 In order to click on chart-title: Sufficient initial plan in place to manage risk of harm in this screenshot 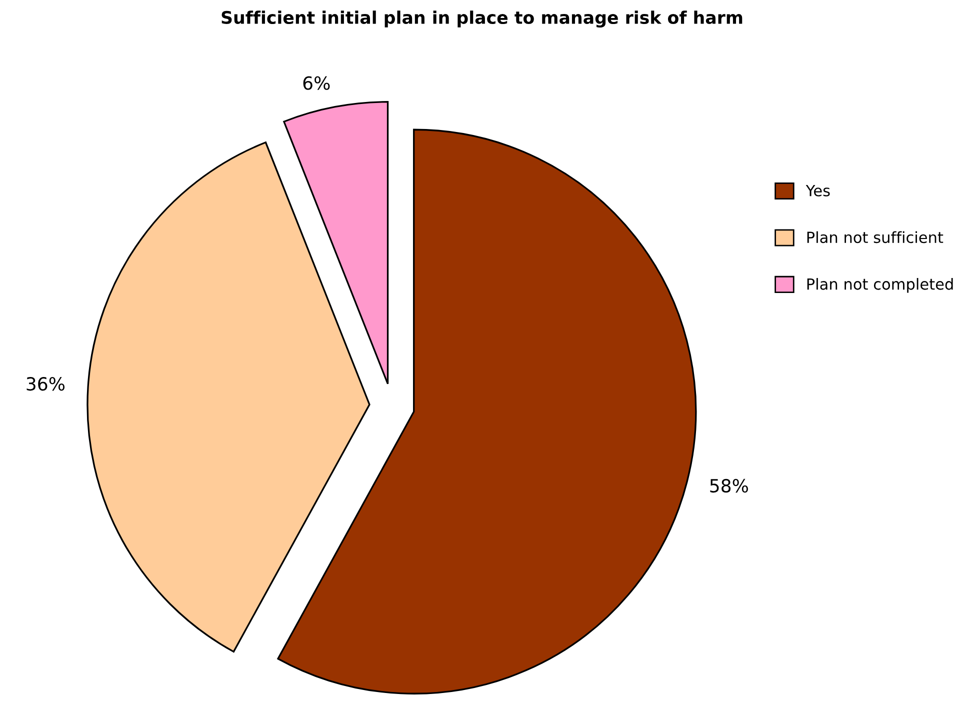, I will do `click(482, 19)`.